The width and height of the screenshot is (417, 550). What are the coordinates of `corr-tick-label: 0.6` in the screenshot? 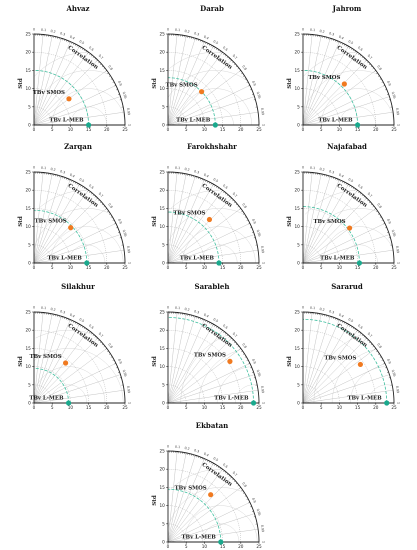 It's located at (225, 465).